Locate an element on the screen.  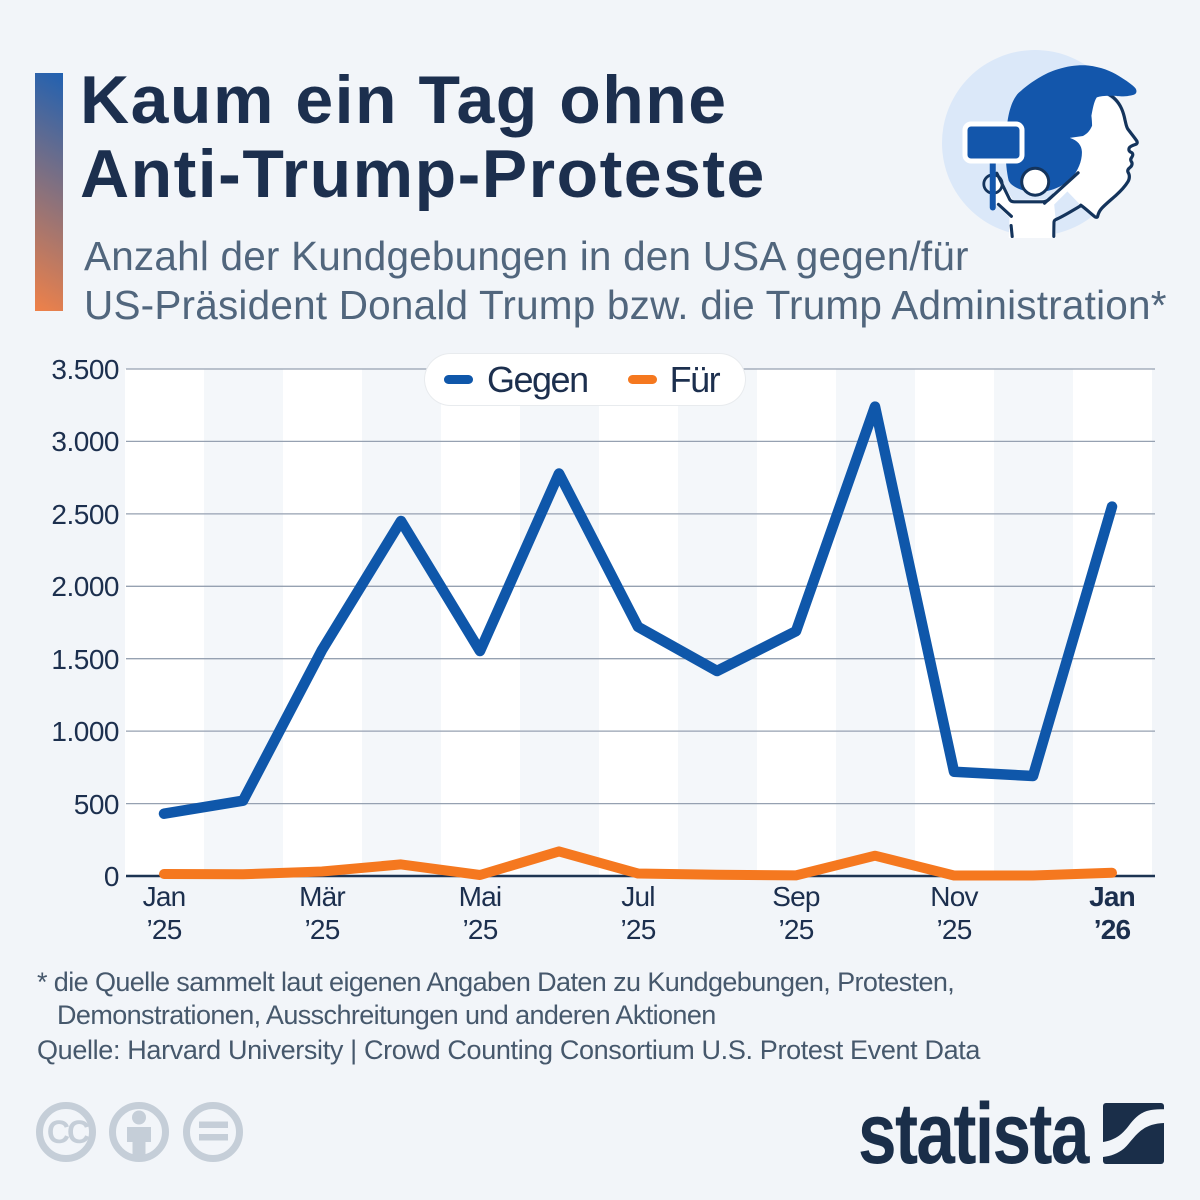
svg-text: 1.500 is located at coordinates (85, 659).